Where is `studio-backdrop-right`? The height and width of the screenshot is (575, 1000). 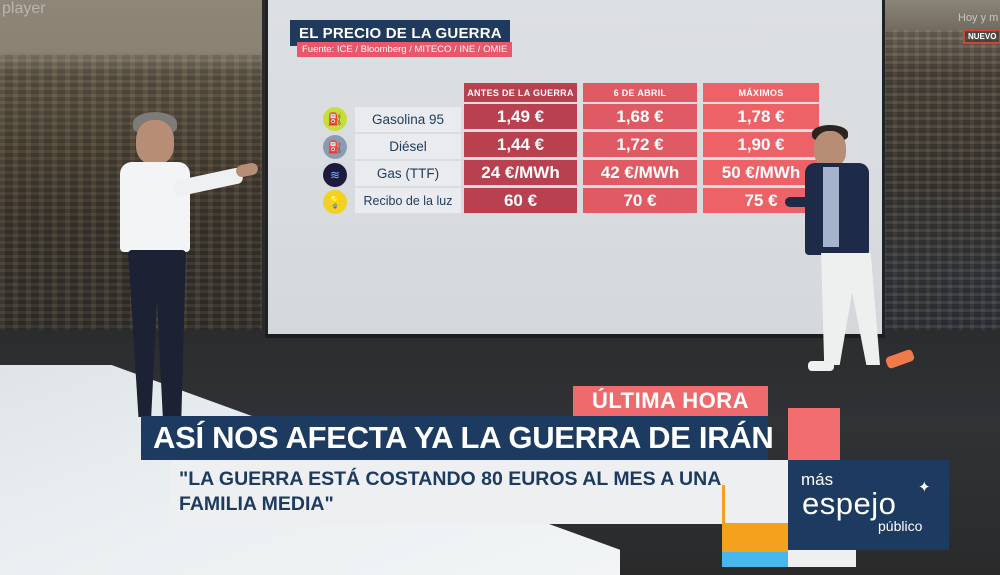 studio-backdrop-right is located at coordinates (941, 180).